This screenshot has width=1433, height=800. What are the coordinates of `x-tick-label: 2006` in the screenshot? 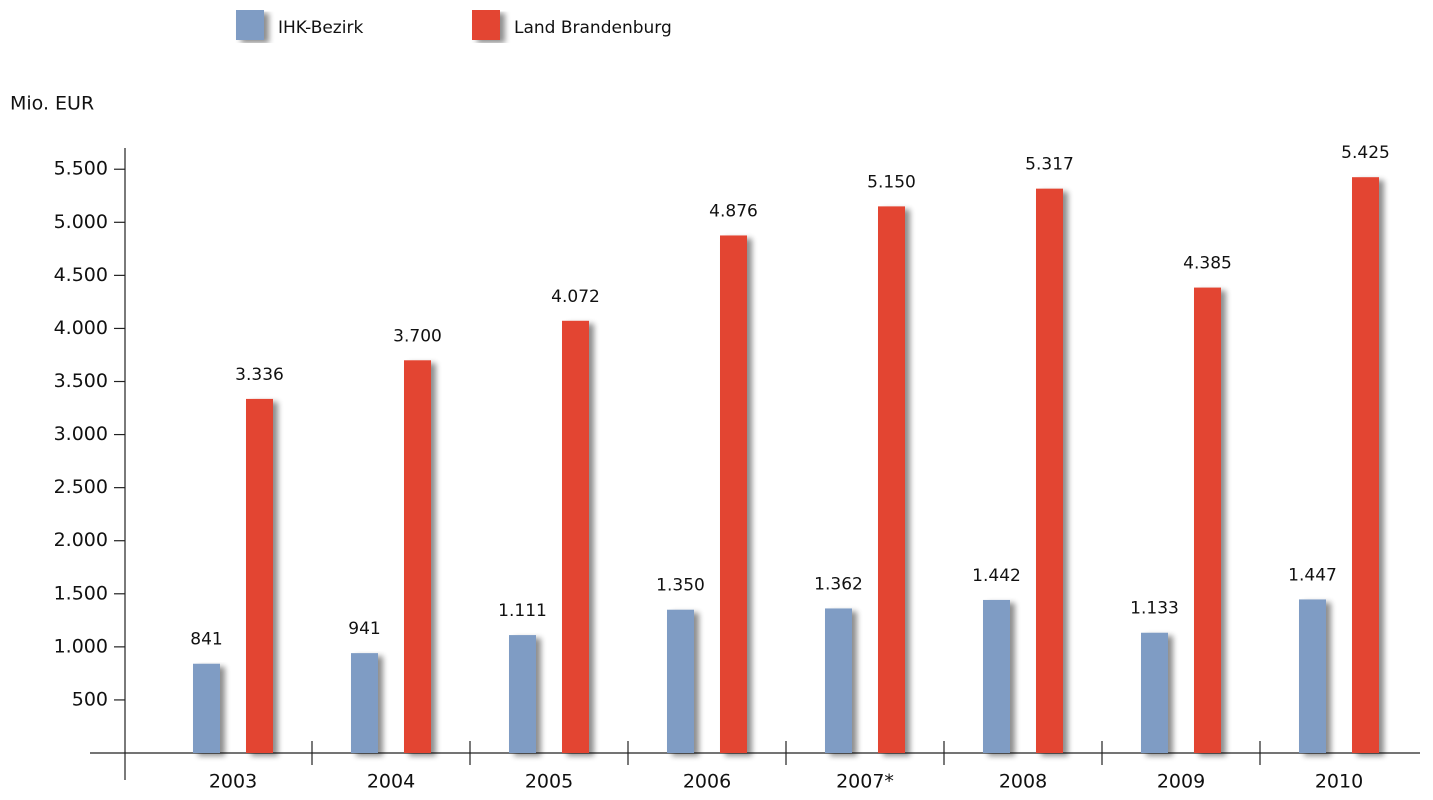 It's located at (707, 782).